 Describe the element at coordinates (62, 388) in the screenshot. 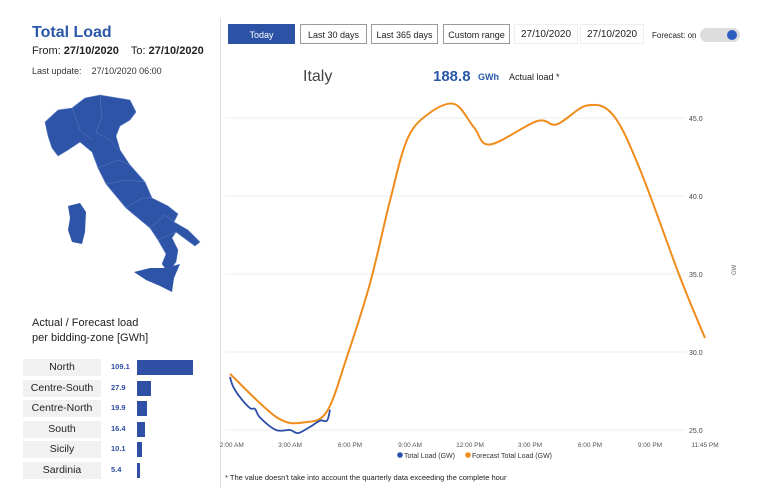

I see `zone-label: Centre-South` at that location.